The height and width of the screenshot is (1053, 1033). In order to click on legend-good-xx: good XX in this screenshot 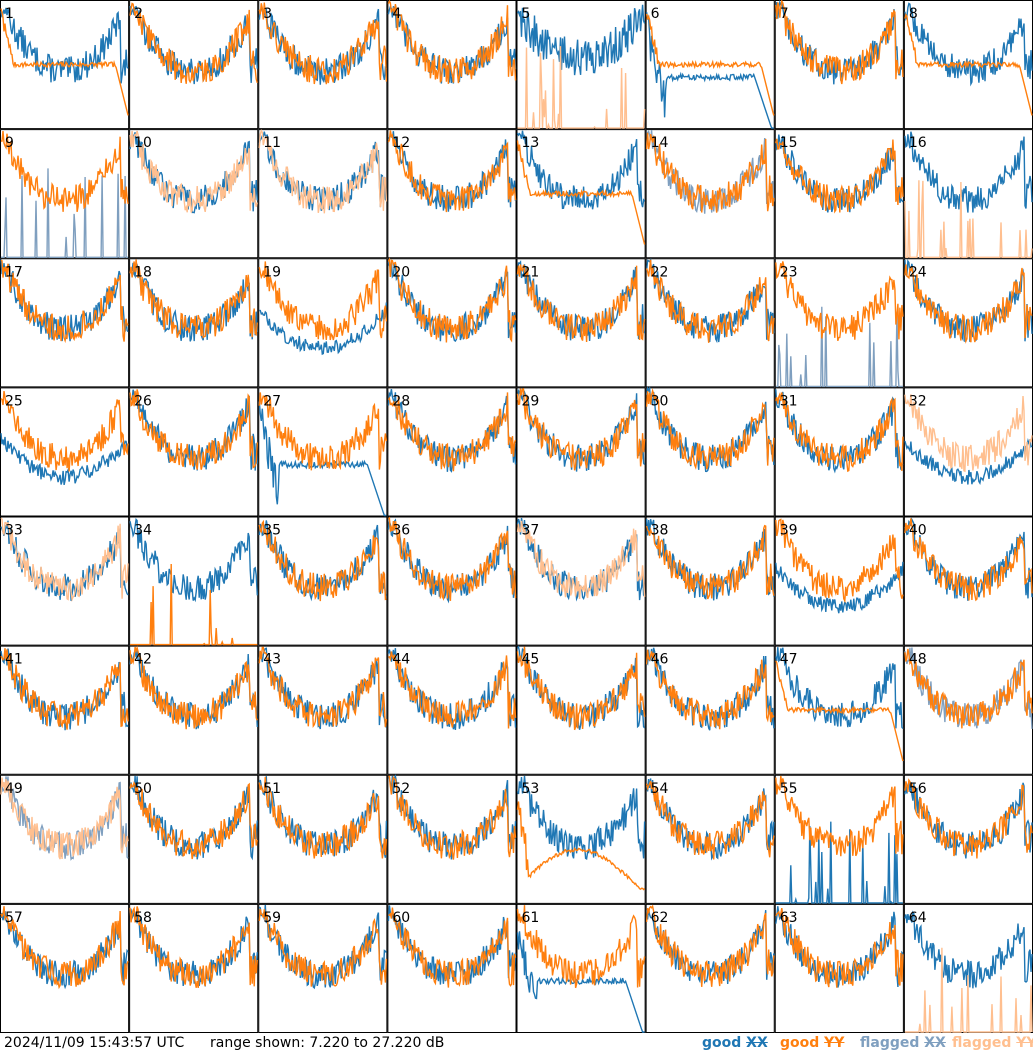, I will do `click(735, 1043)`.